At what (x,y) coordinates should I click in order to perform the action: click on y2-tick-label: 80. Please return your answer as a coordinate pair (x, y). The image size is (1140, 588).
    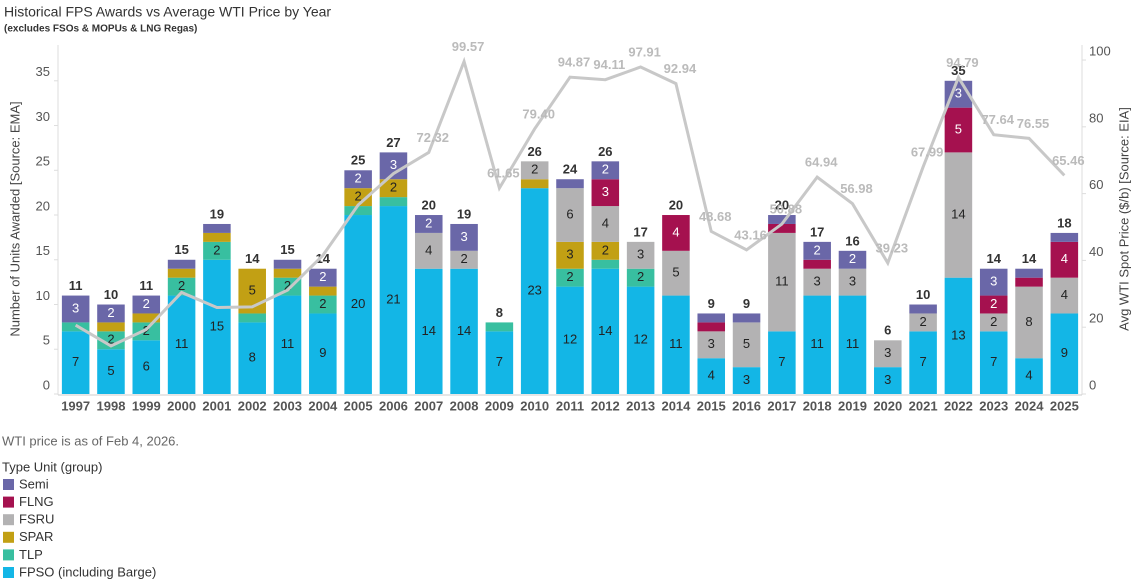
    Looking at the image, I should click on (1096, 117).